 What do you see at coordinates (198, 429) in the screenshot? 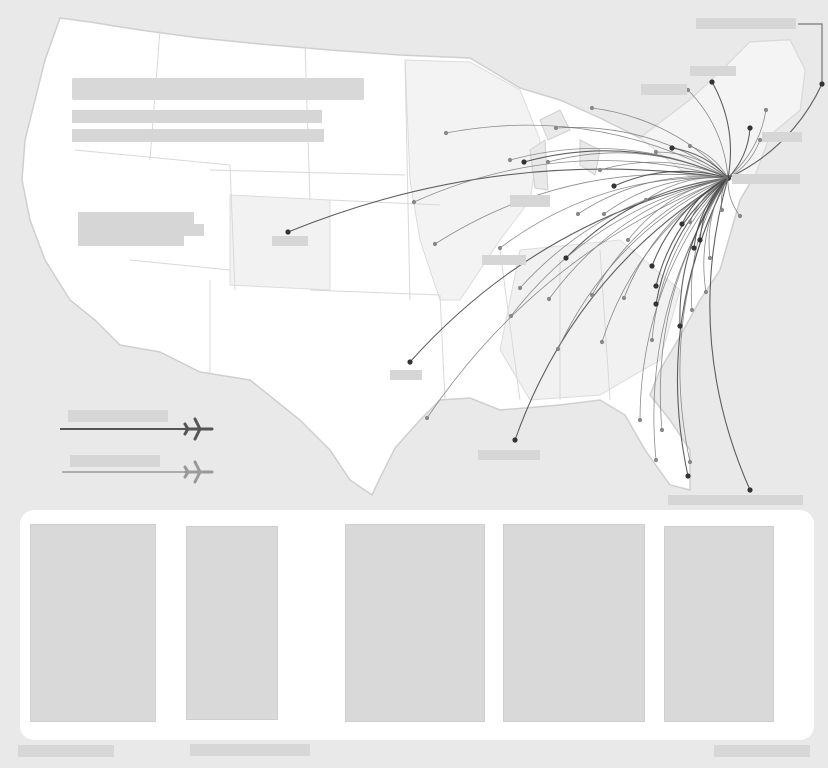
I see `airplane-icon` at bounding box center [198, 429].